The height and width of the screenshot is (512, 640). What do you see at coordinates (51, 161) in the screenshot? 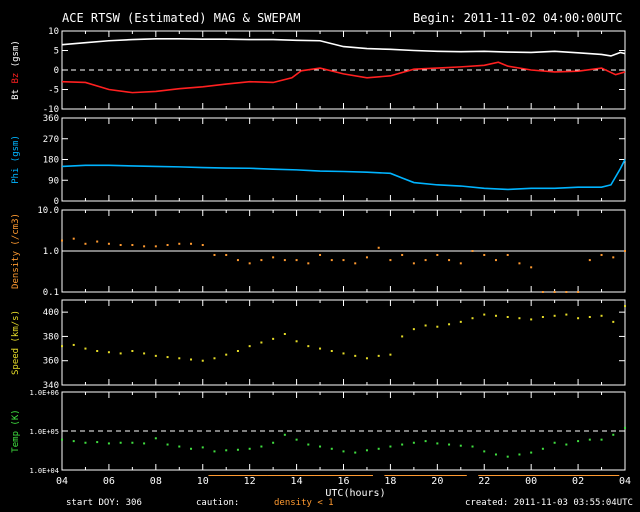
I see `y-tick-label: 180` at bounding box center [51, 161].